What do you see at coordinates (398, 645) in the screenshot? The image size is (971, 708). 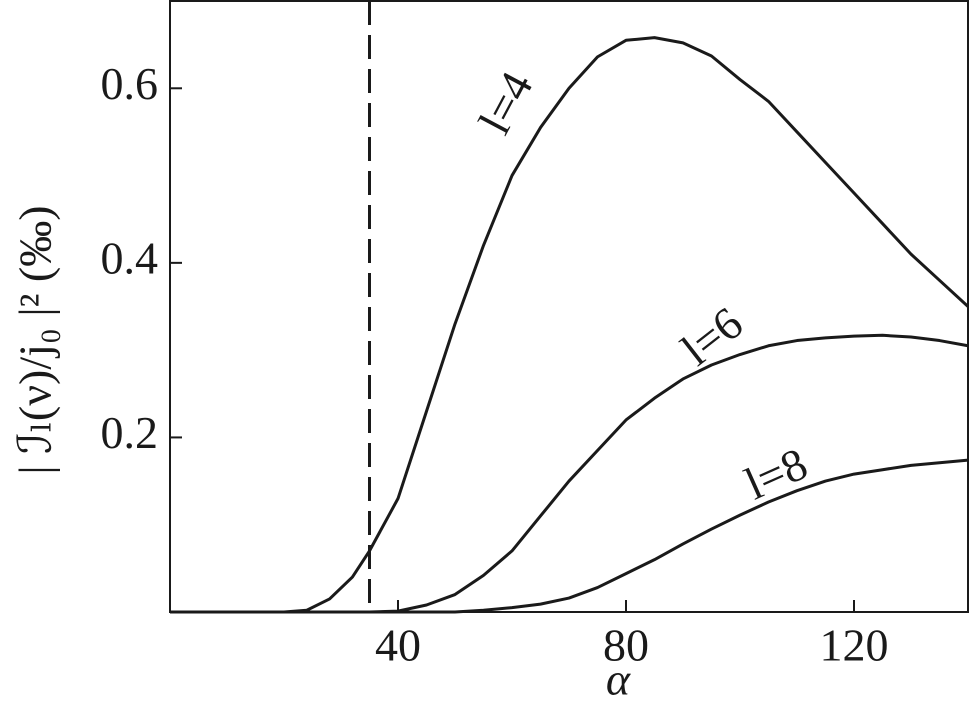 I see `x-tick-label: 40` at bounding box center [398, 645].